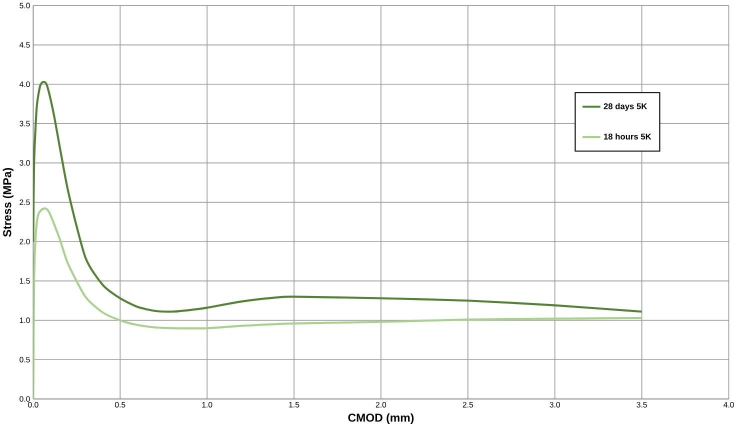 The height and width of the screenshot is (427, 737). I want to click on x-axis-title: CMOD (mm), so click(381, 418).